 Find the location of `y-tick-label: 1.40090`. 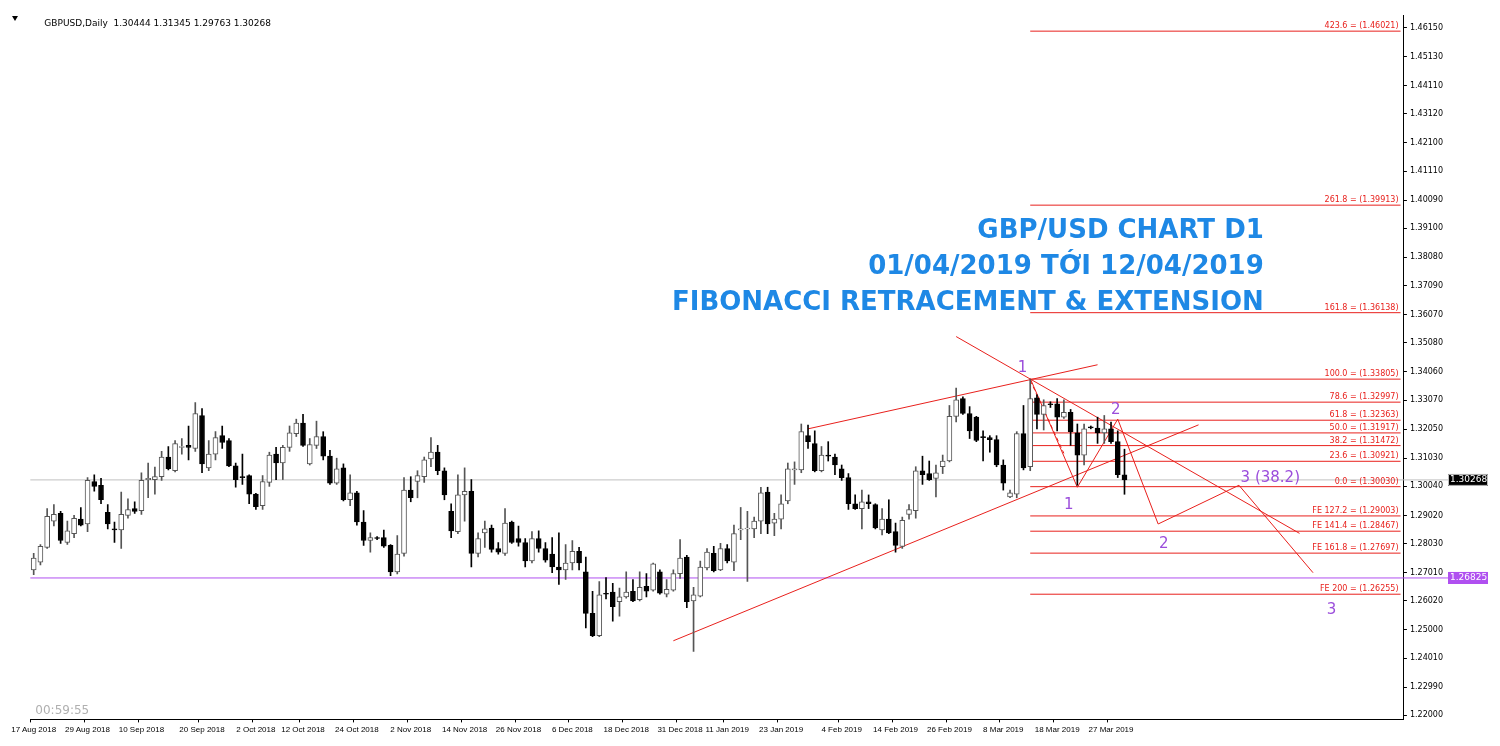

y-tick-label: 1.40090 is located at coordinates (1426, 200).